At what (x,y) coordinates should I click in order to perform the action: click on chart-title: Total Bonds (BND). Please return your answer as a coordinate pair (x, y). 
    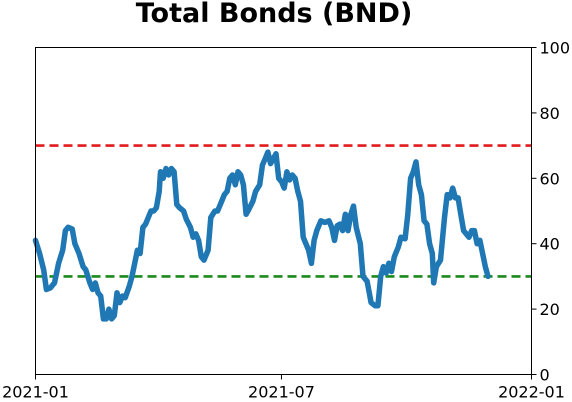
    Looking at the image, I should click on (274, 14).